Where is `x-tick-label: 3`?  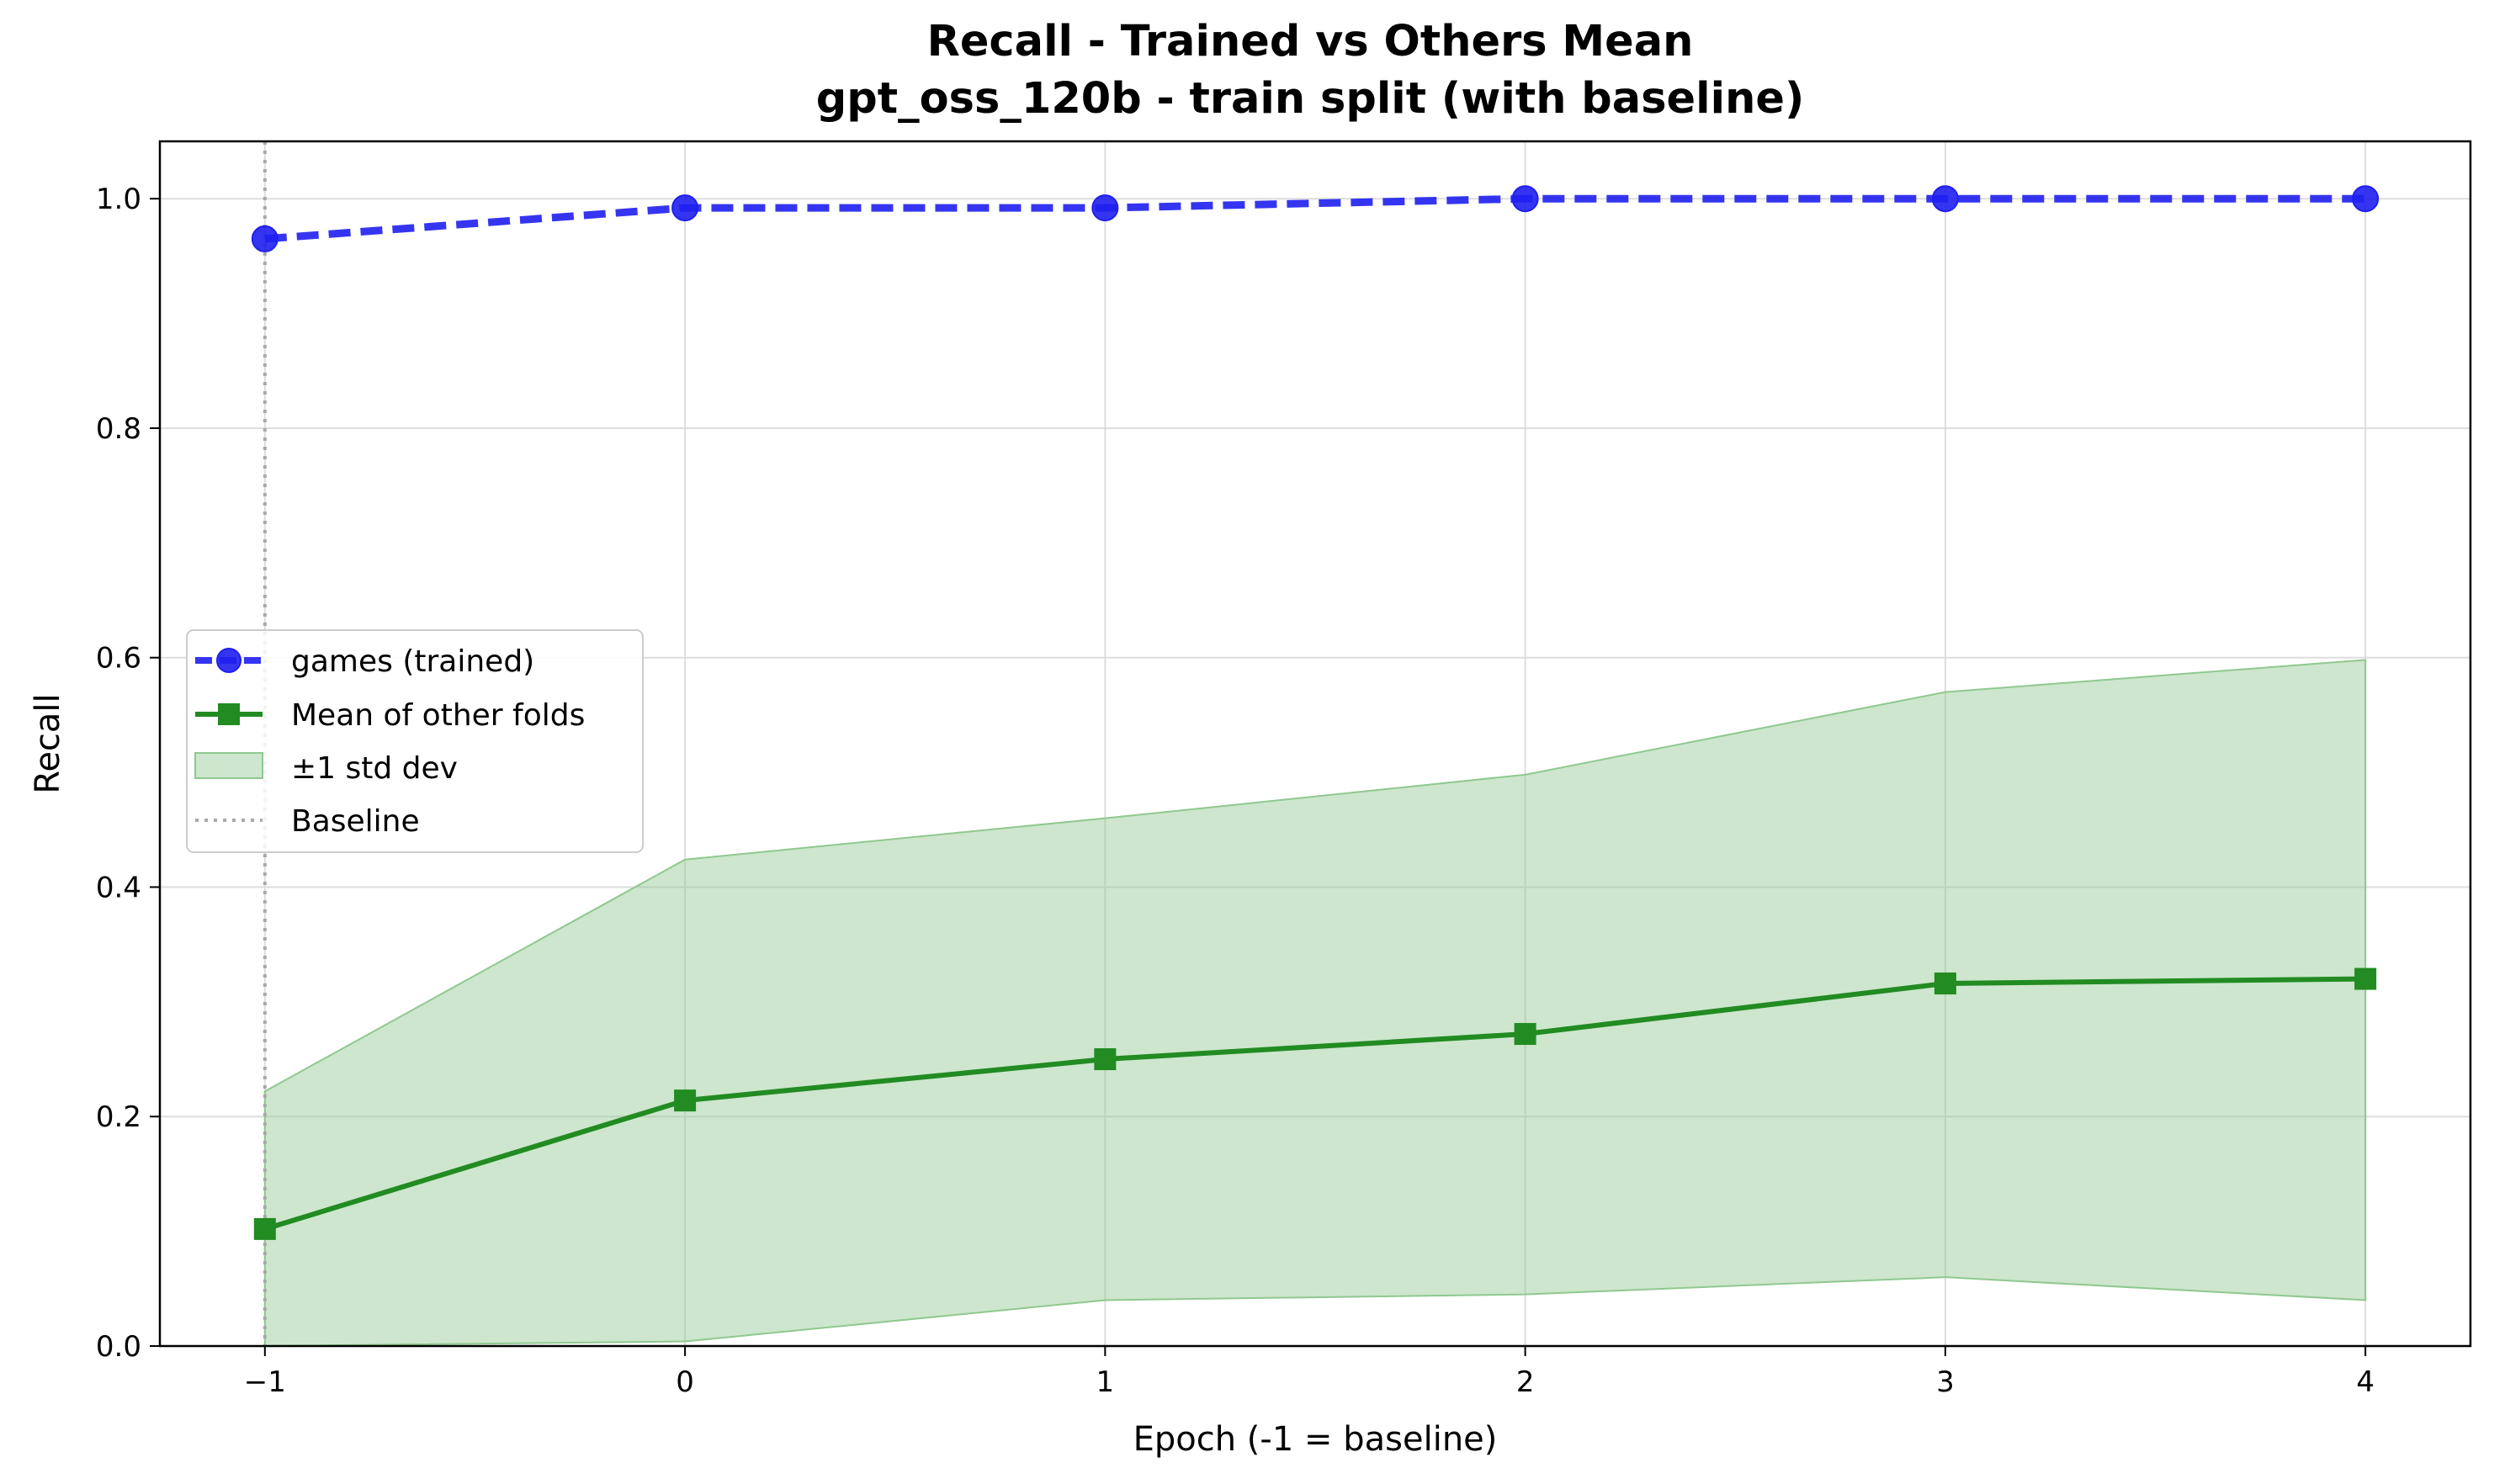
x-tick-label: 3 is located at coordinates (1945, 1382).